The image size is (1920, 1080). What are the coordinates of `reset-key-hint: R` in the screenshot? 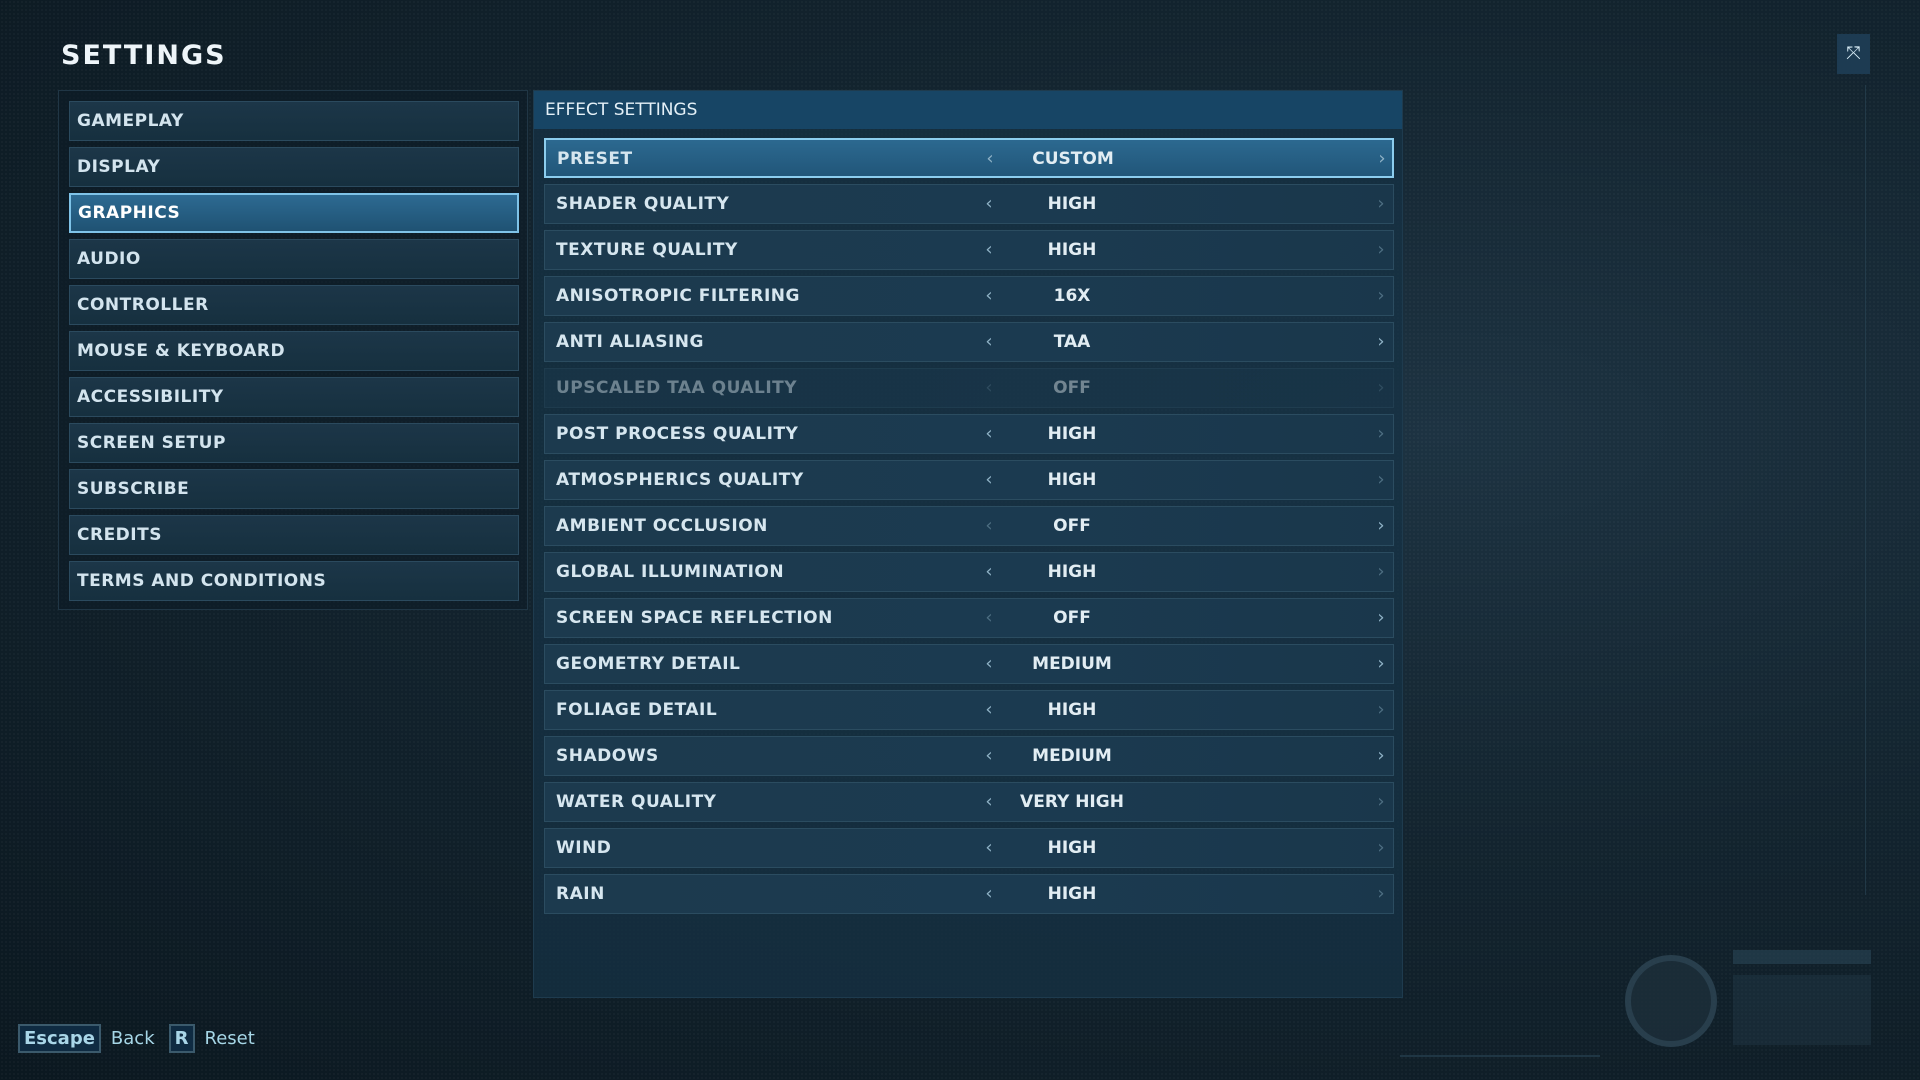 It's located at (181, 1038).